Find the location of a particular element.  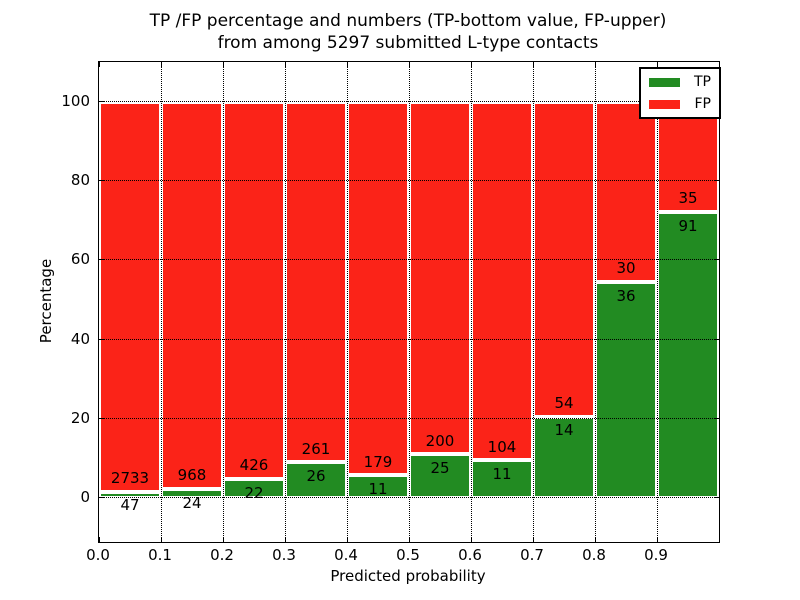

x-tick-label-0.3: 0.3 is located at coordinates (284, 555).